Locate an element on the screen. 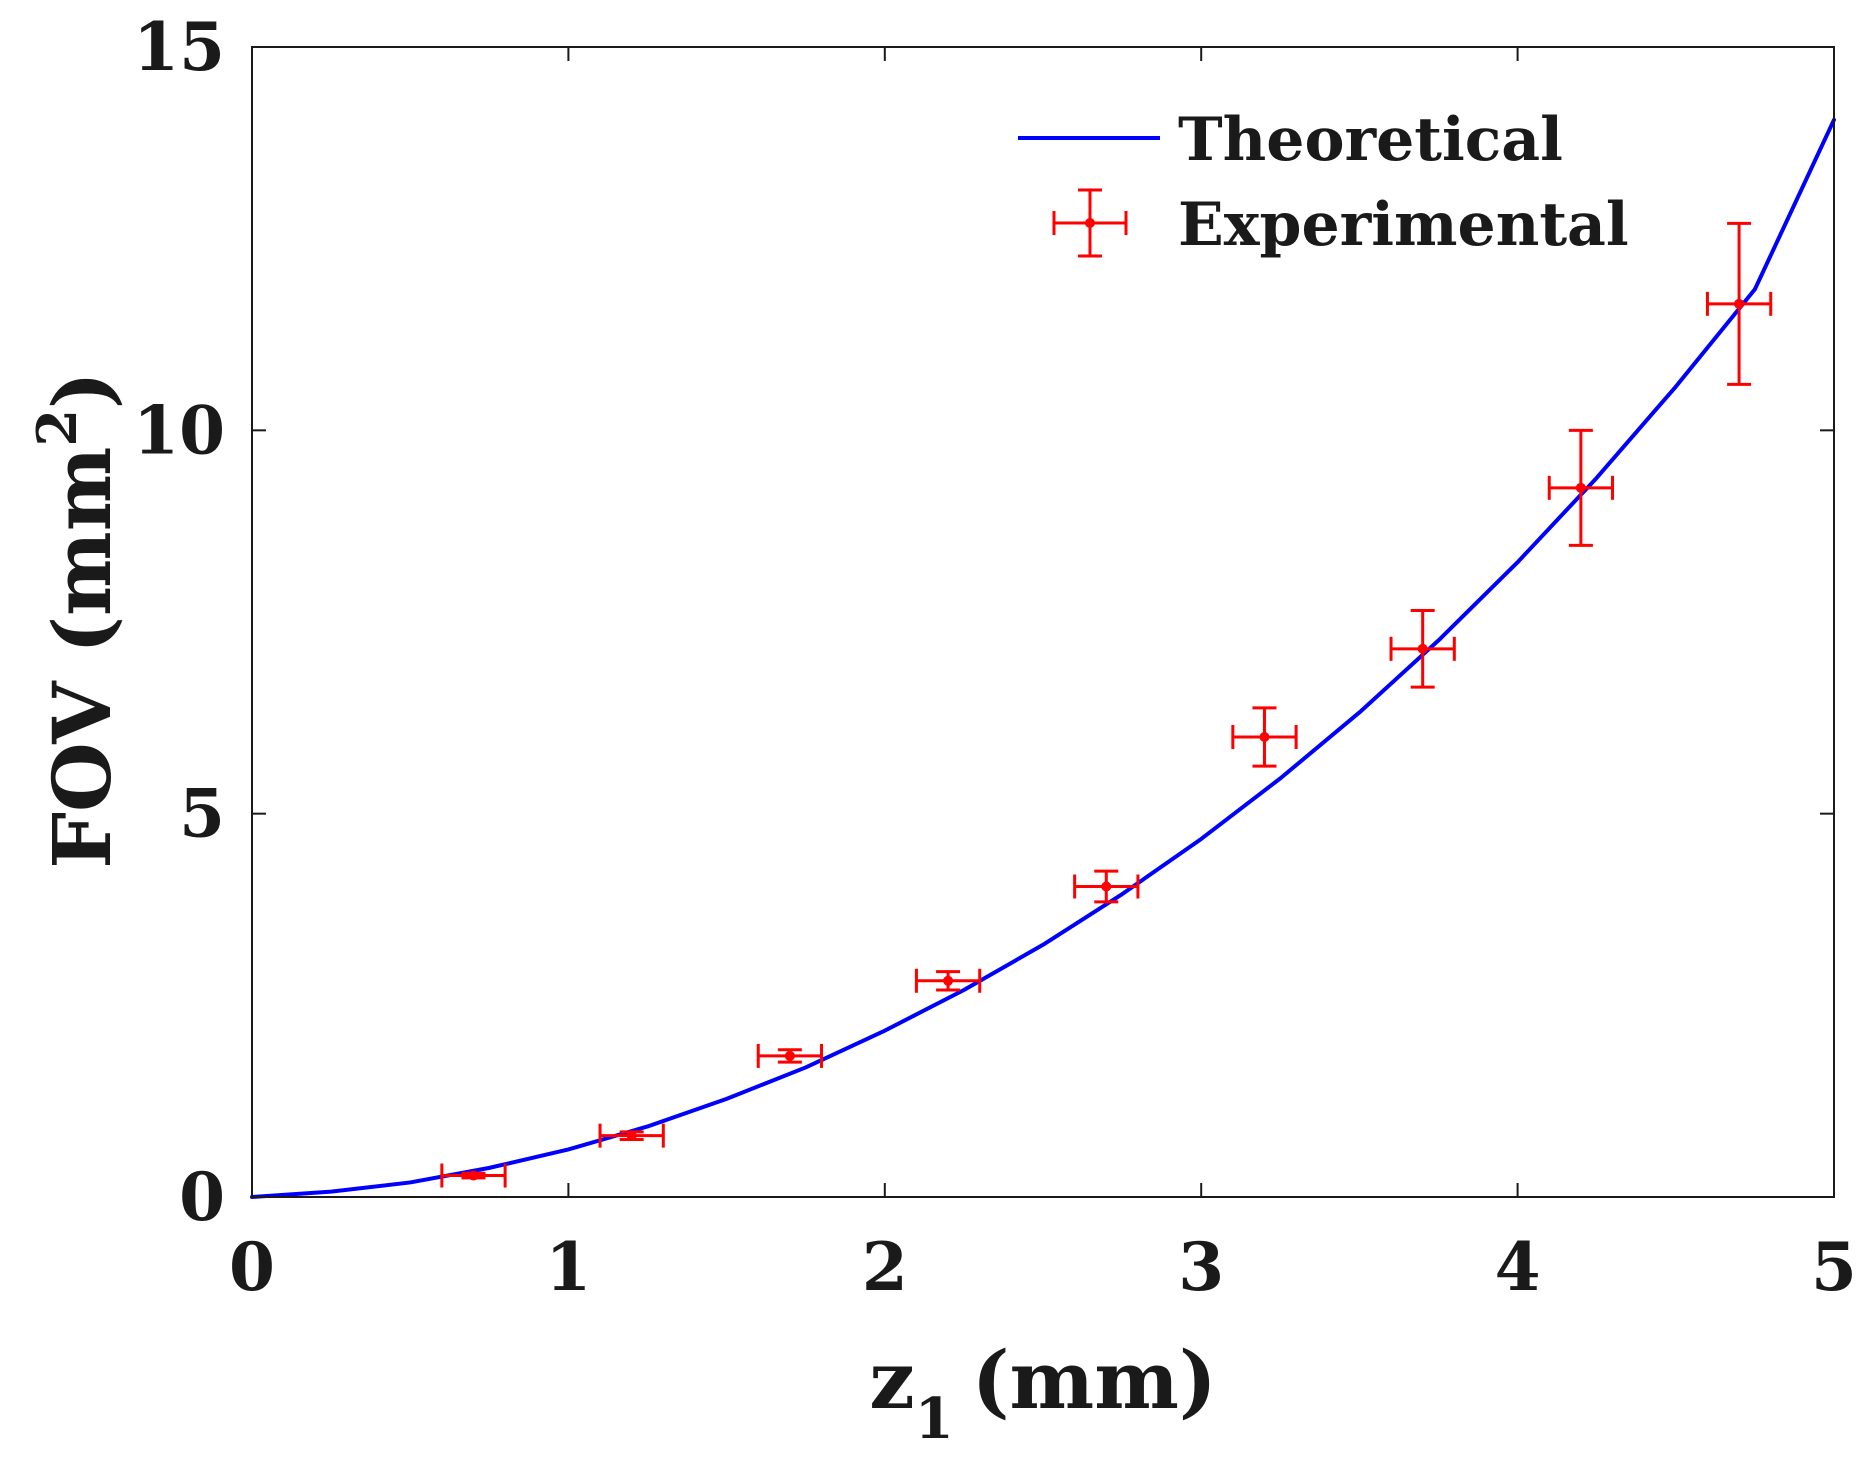  y-tick-label: 10 is located at coordinates (179, 430).